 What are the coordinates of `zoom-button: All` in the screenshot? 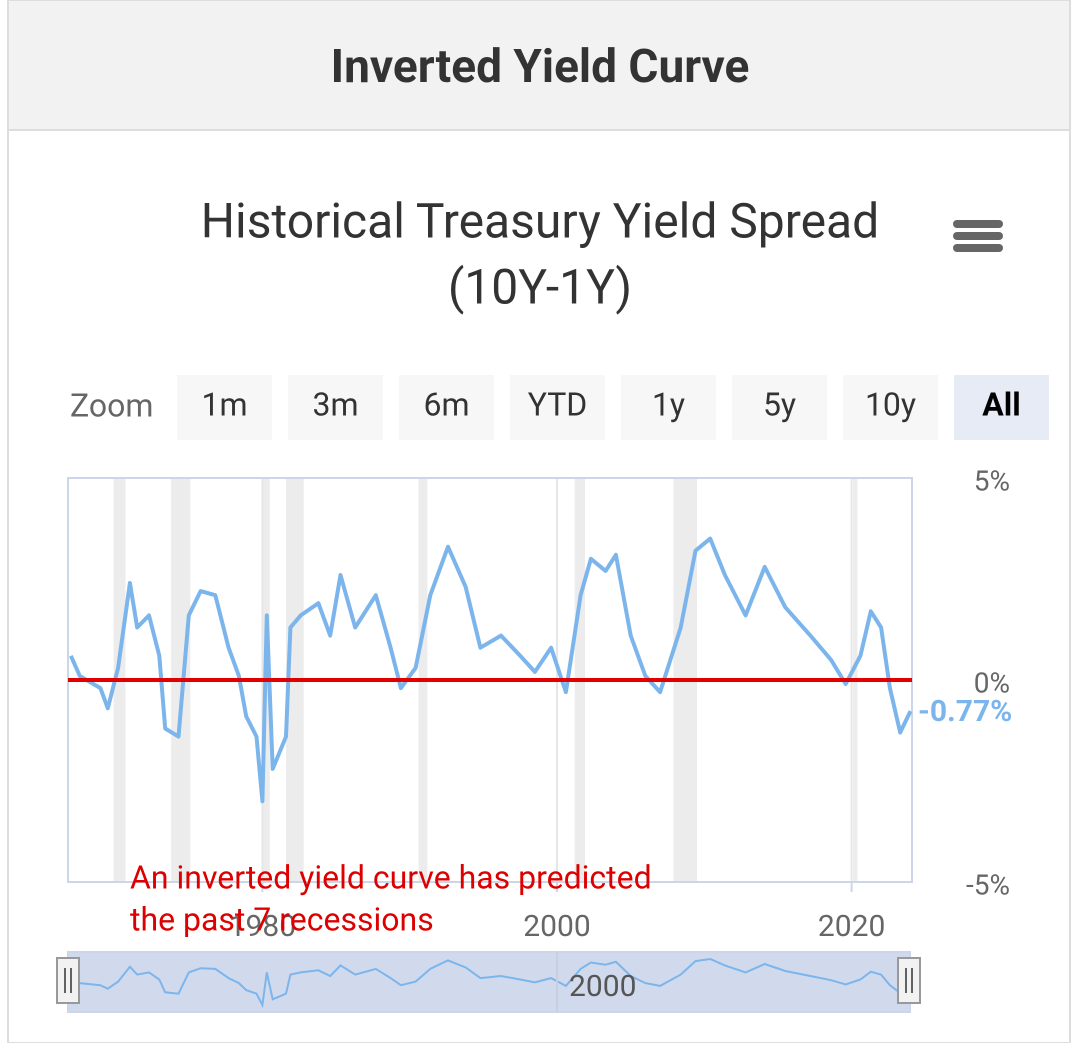 It's located at (1001, 407).